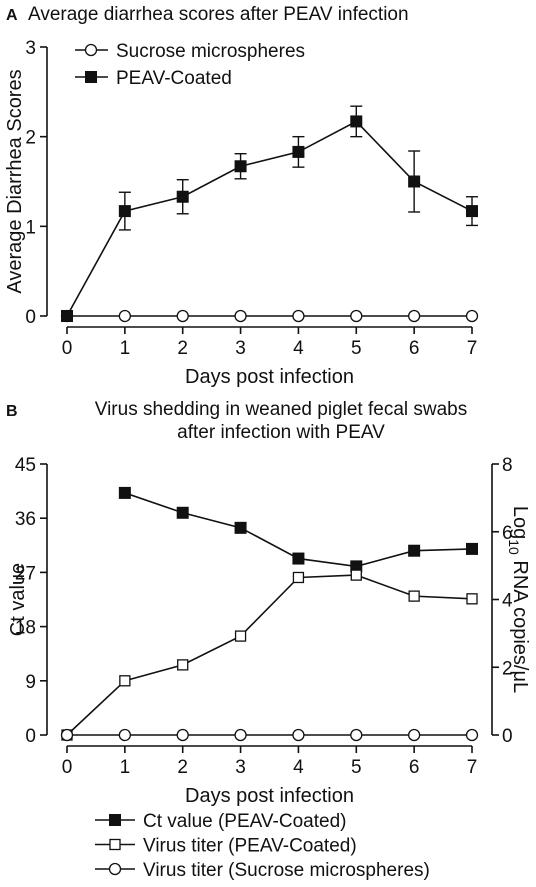 This screenshot has height=887, width=536. I want to click on panel-a-legend-label: PEAV-Coated, so click(174, 78).